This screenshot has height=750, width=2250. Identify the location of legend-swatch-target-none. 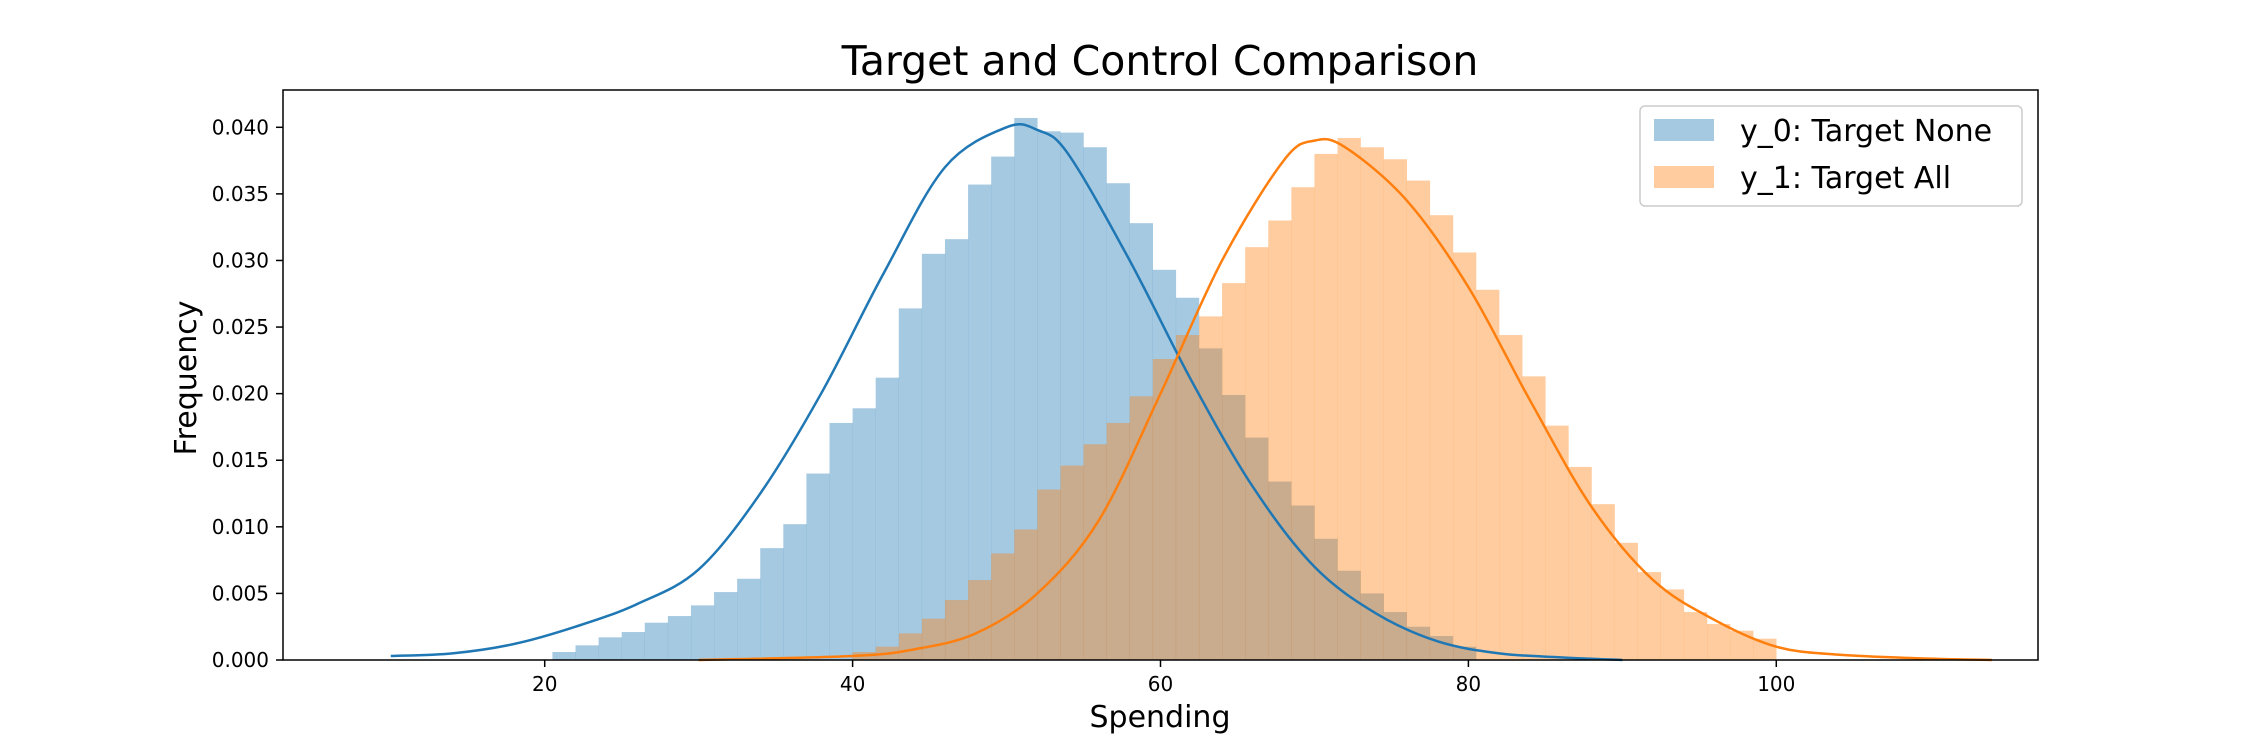
(1684, 130).